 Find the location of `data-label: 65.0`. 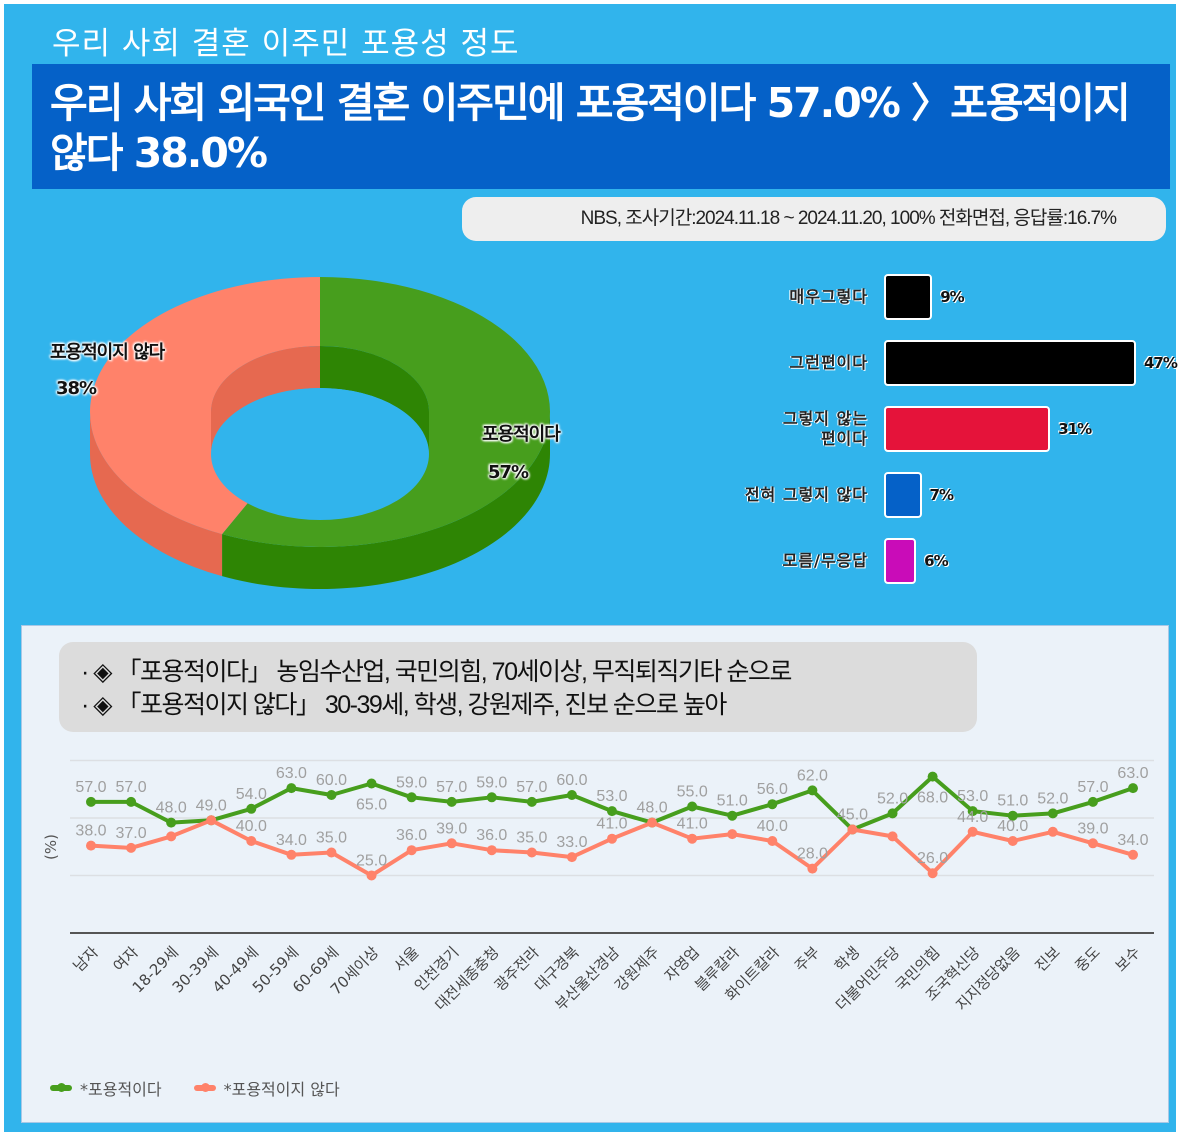

data-label: 65.0 is located at coordinates (371, 805).